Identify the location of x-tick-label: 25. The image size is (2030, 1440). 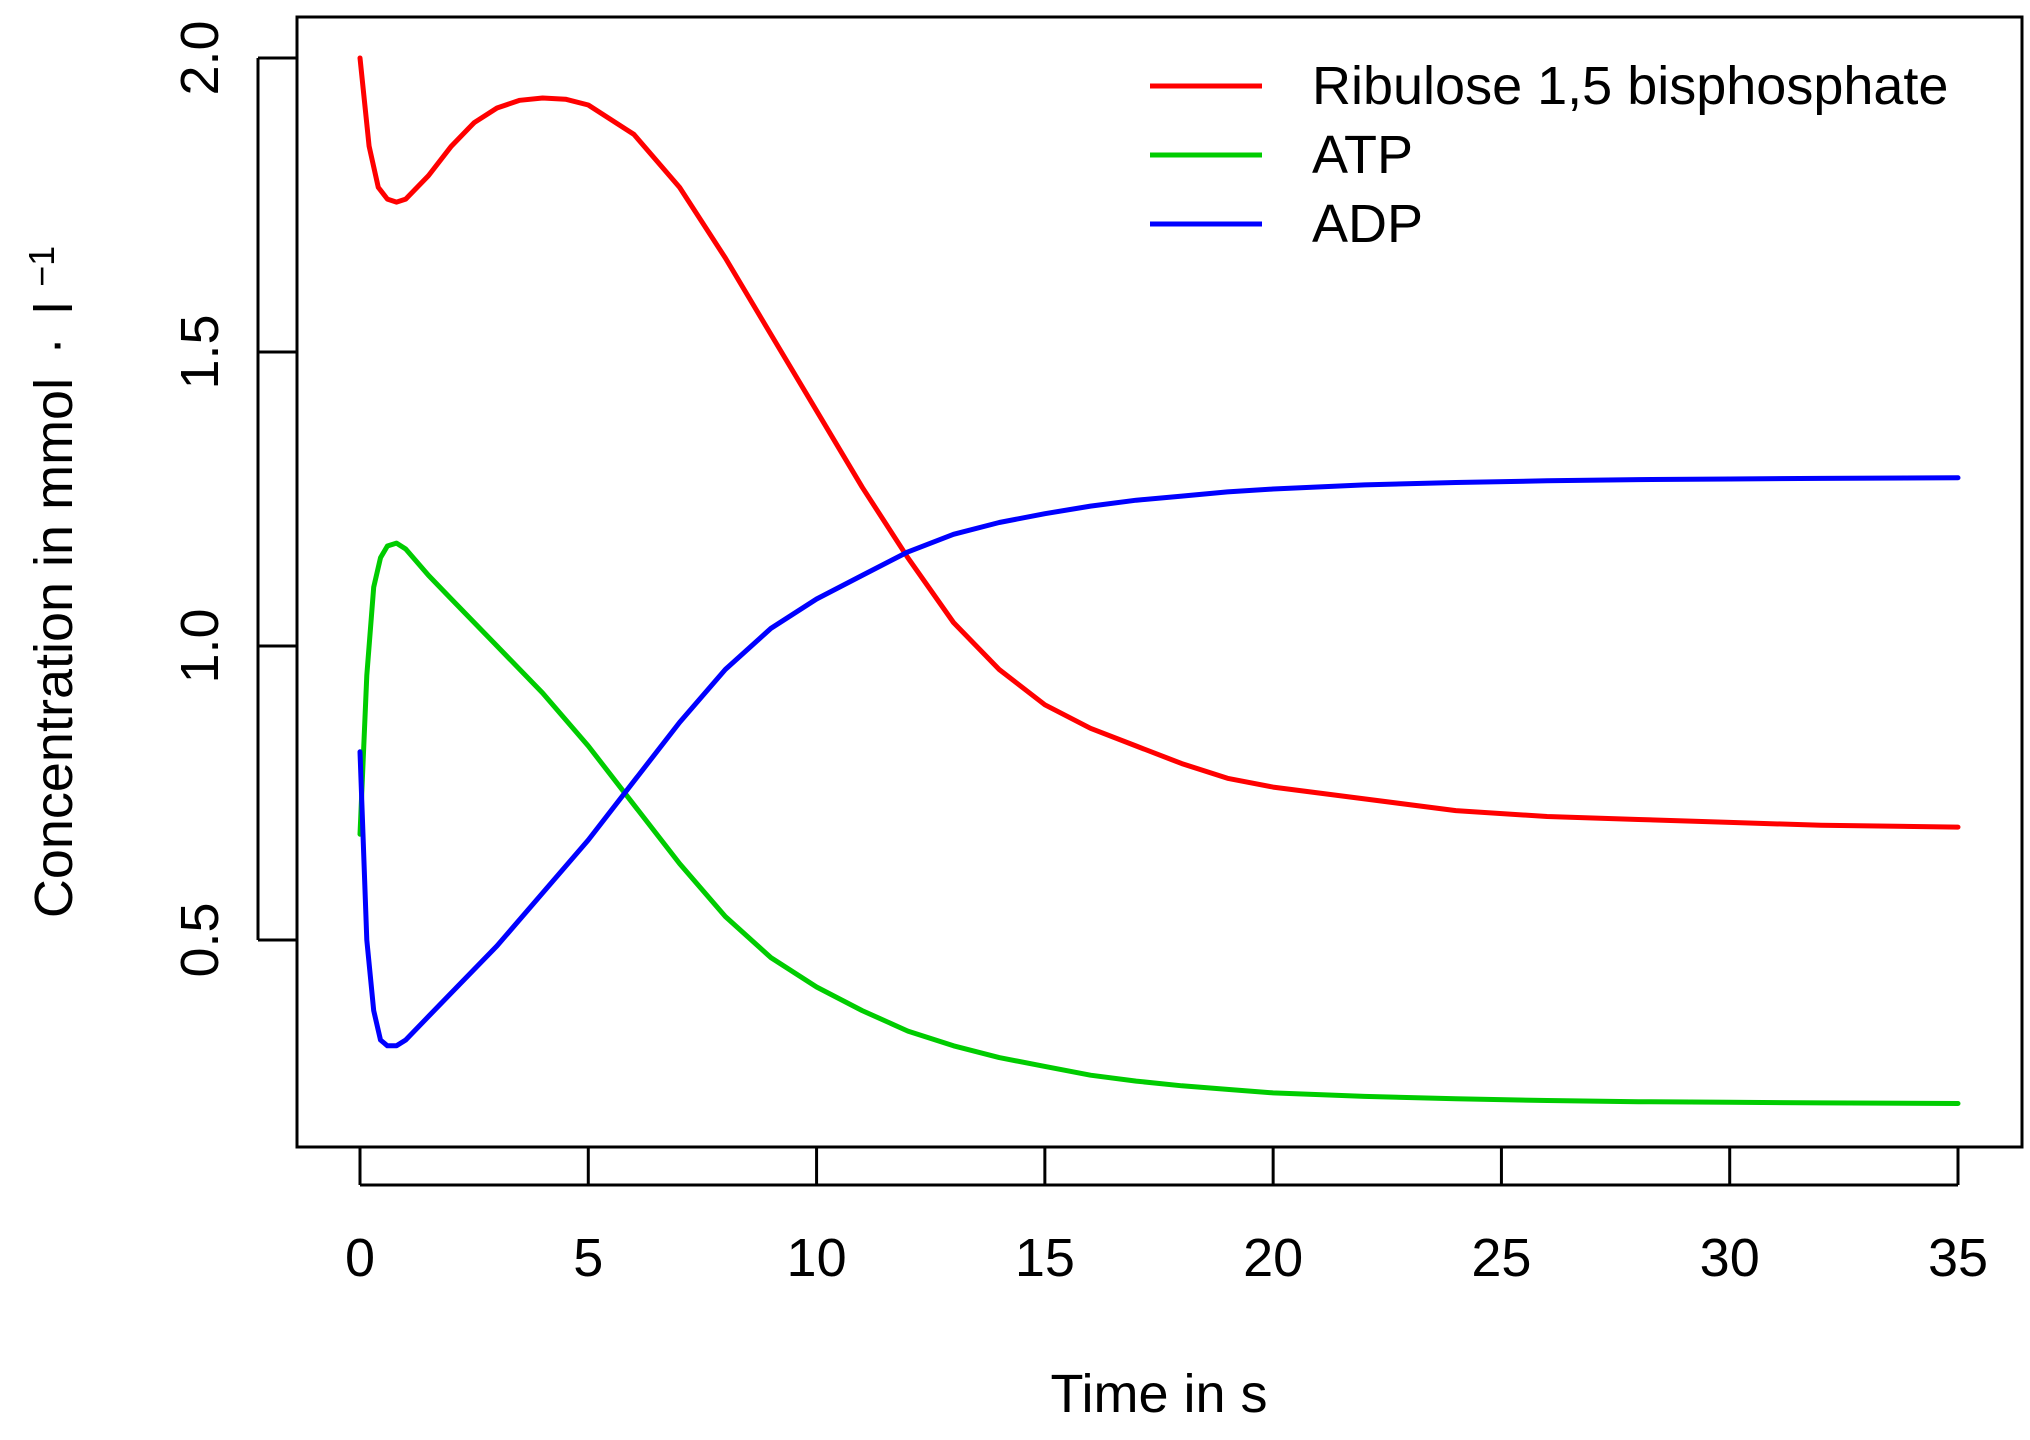
(1501, 1258).